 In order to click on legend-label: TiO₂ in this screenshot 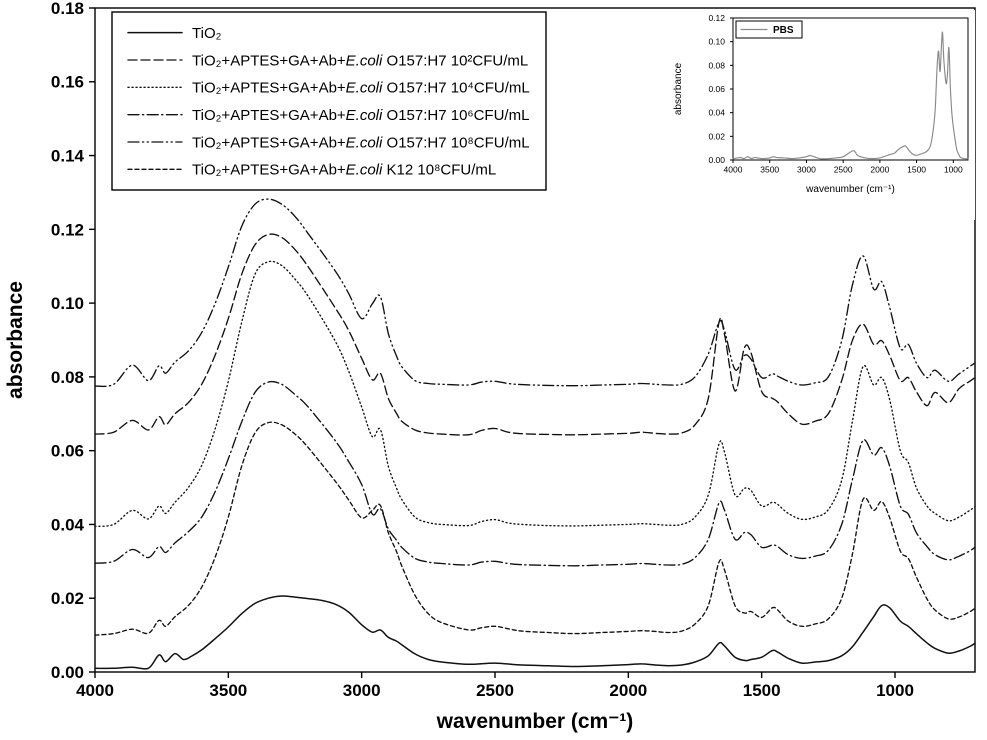, I will do `click(207, 33)`.